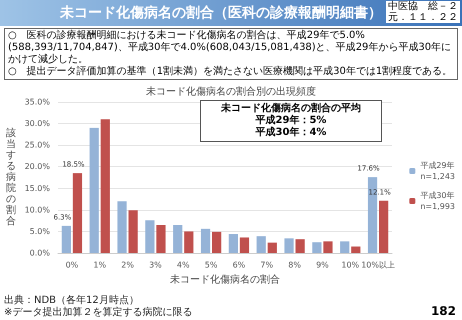 This screenshot has height=320, width=462. I want to click on text: ○ 提出データ評価加算の基準（1割未満）を満たさない医療機関は平成30年では1割程度である。, so click(231, 72).